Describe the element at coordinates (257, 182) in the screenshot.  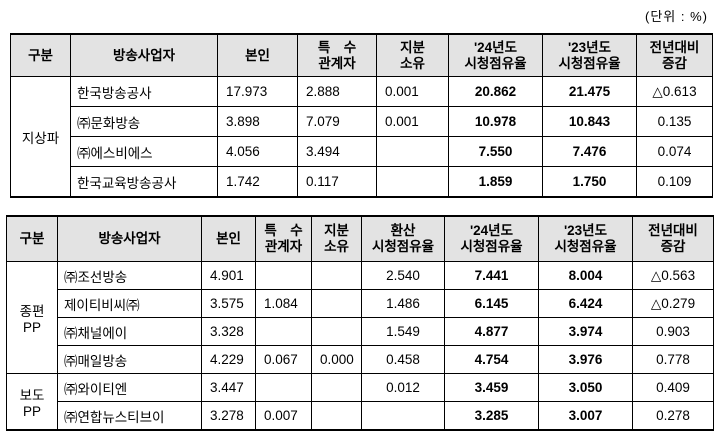
I see `own-share: 1.742` at that location.